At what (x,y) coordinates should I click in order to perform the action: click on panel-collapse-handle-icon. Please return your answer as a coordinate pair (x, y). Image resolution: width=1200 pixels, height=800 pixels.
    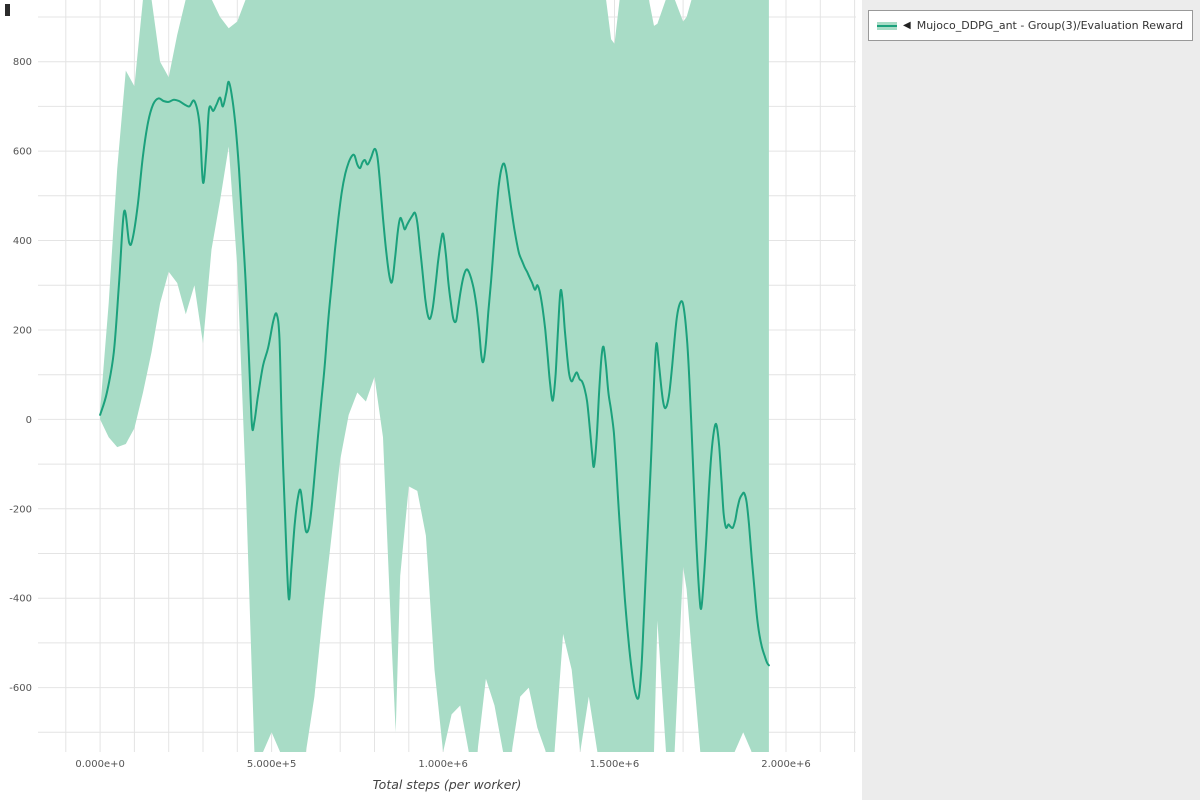
    Looking at the image, I should click on (7, 10).